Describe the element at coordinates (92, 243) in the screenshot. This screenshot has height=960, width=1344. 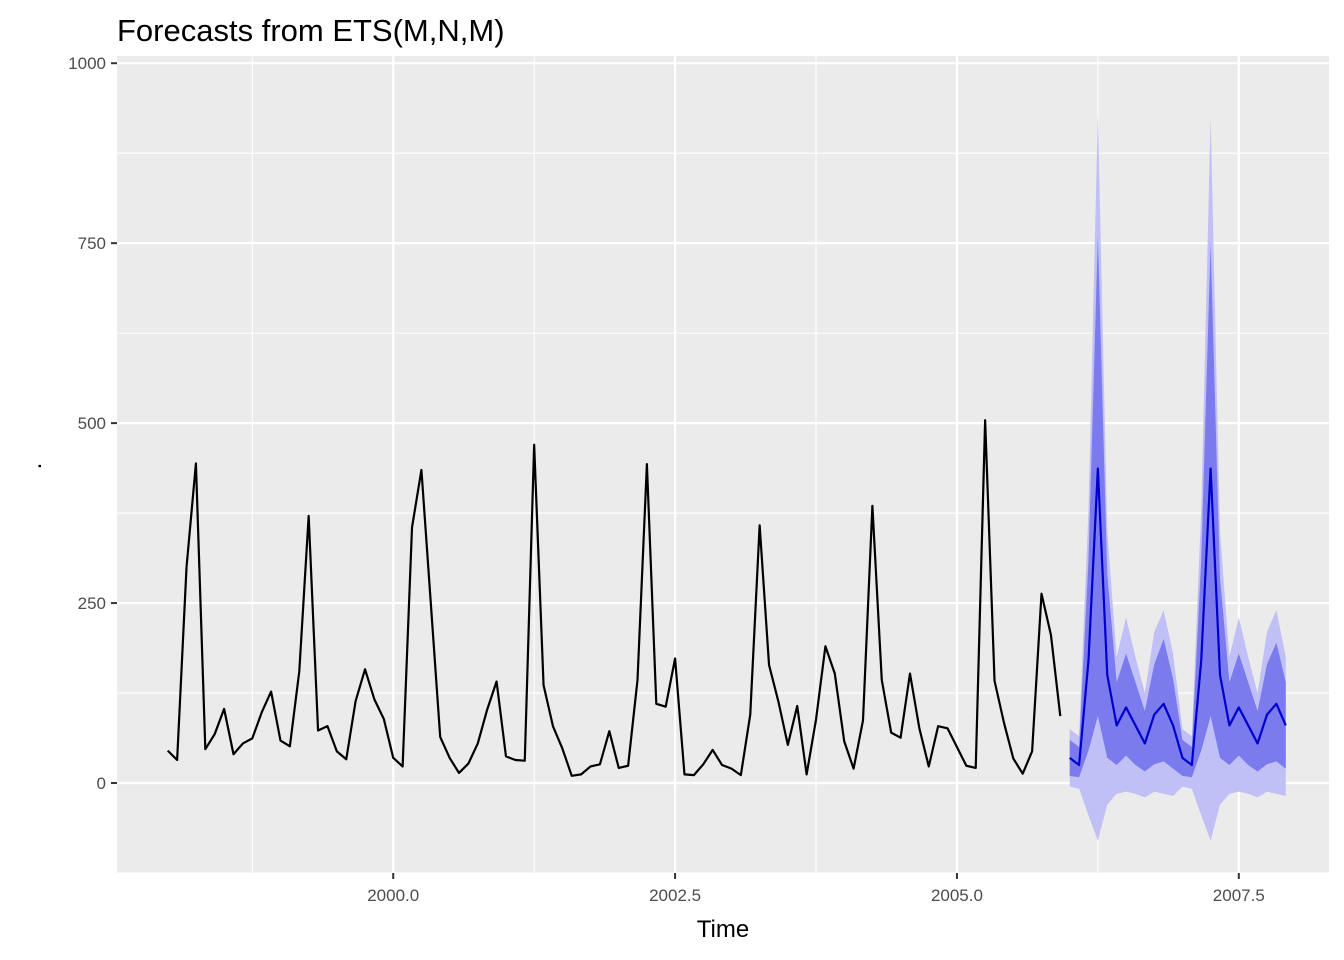
I see `y-tick-label: 750` at that location.